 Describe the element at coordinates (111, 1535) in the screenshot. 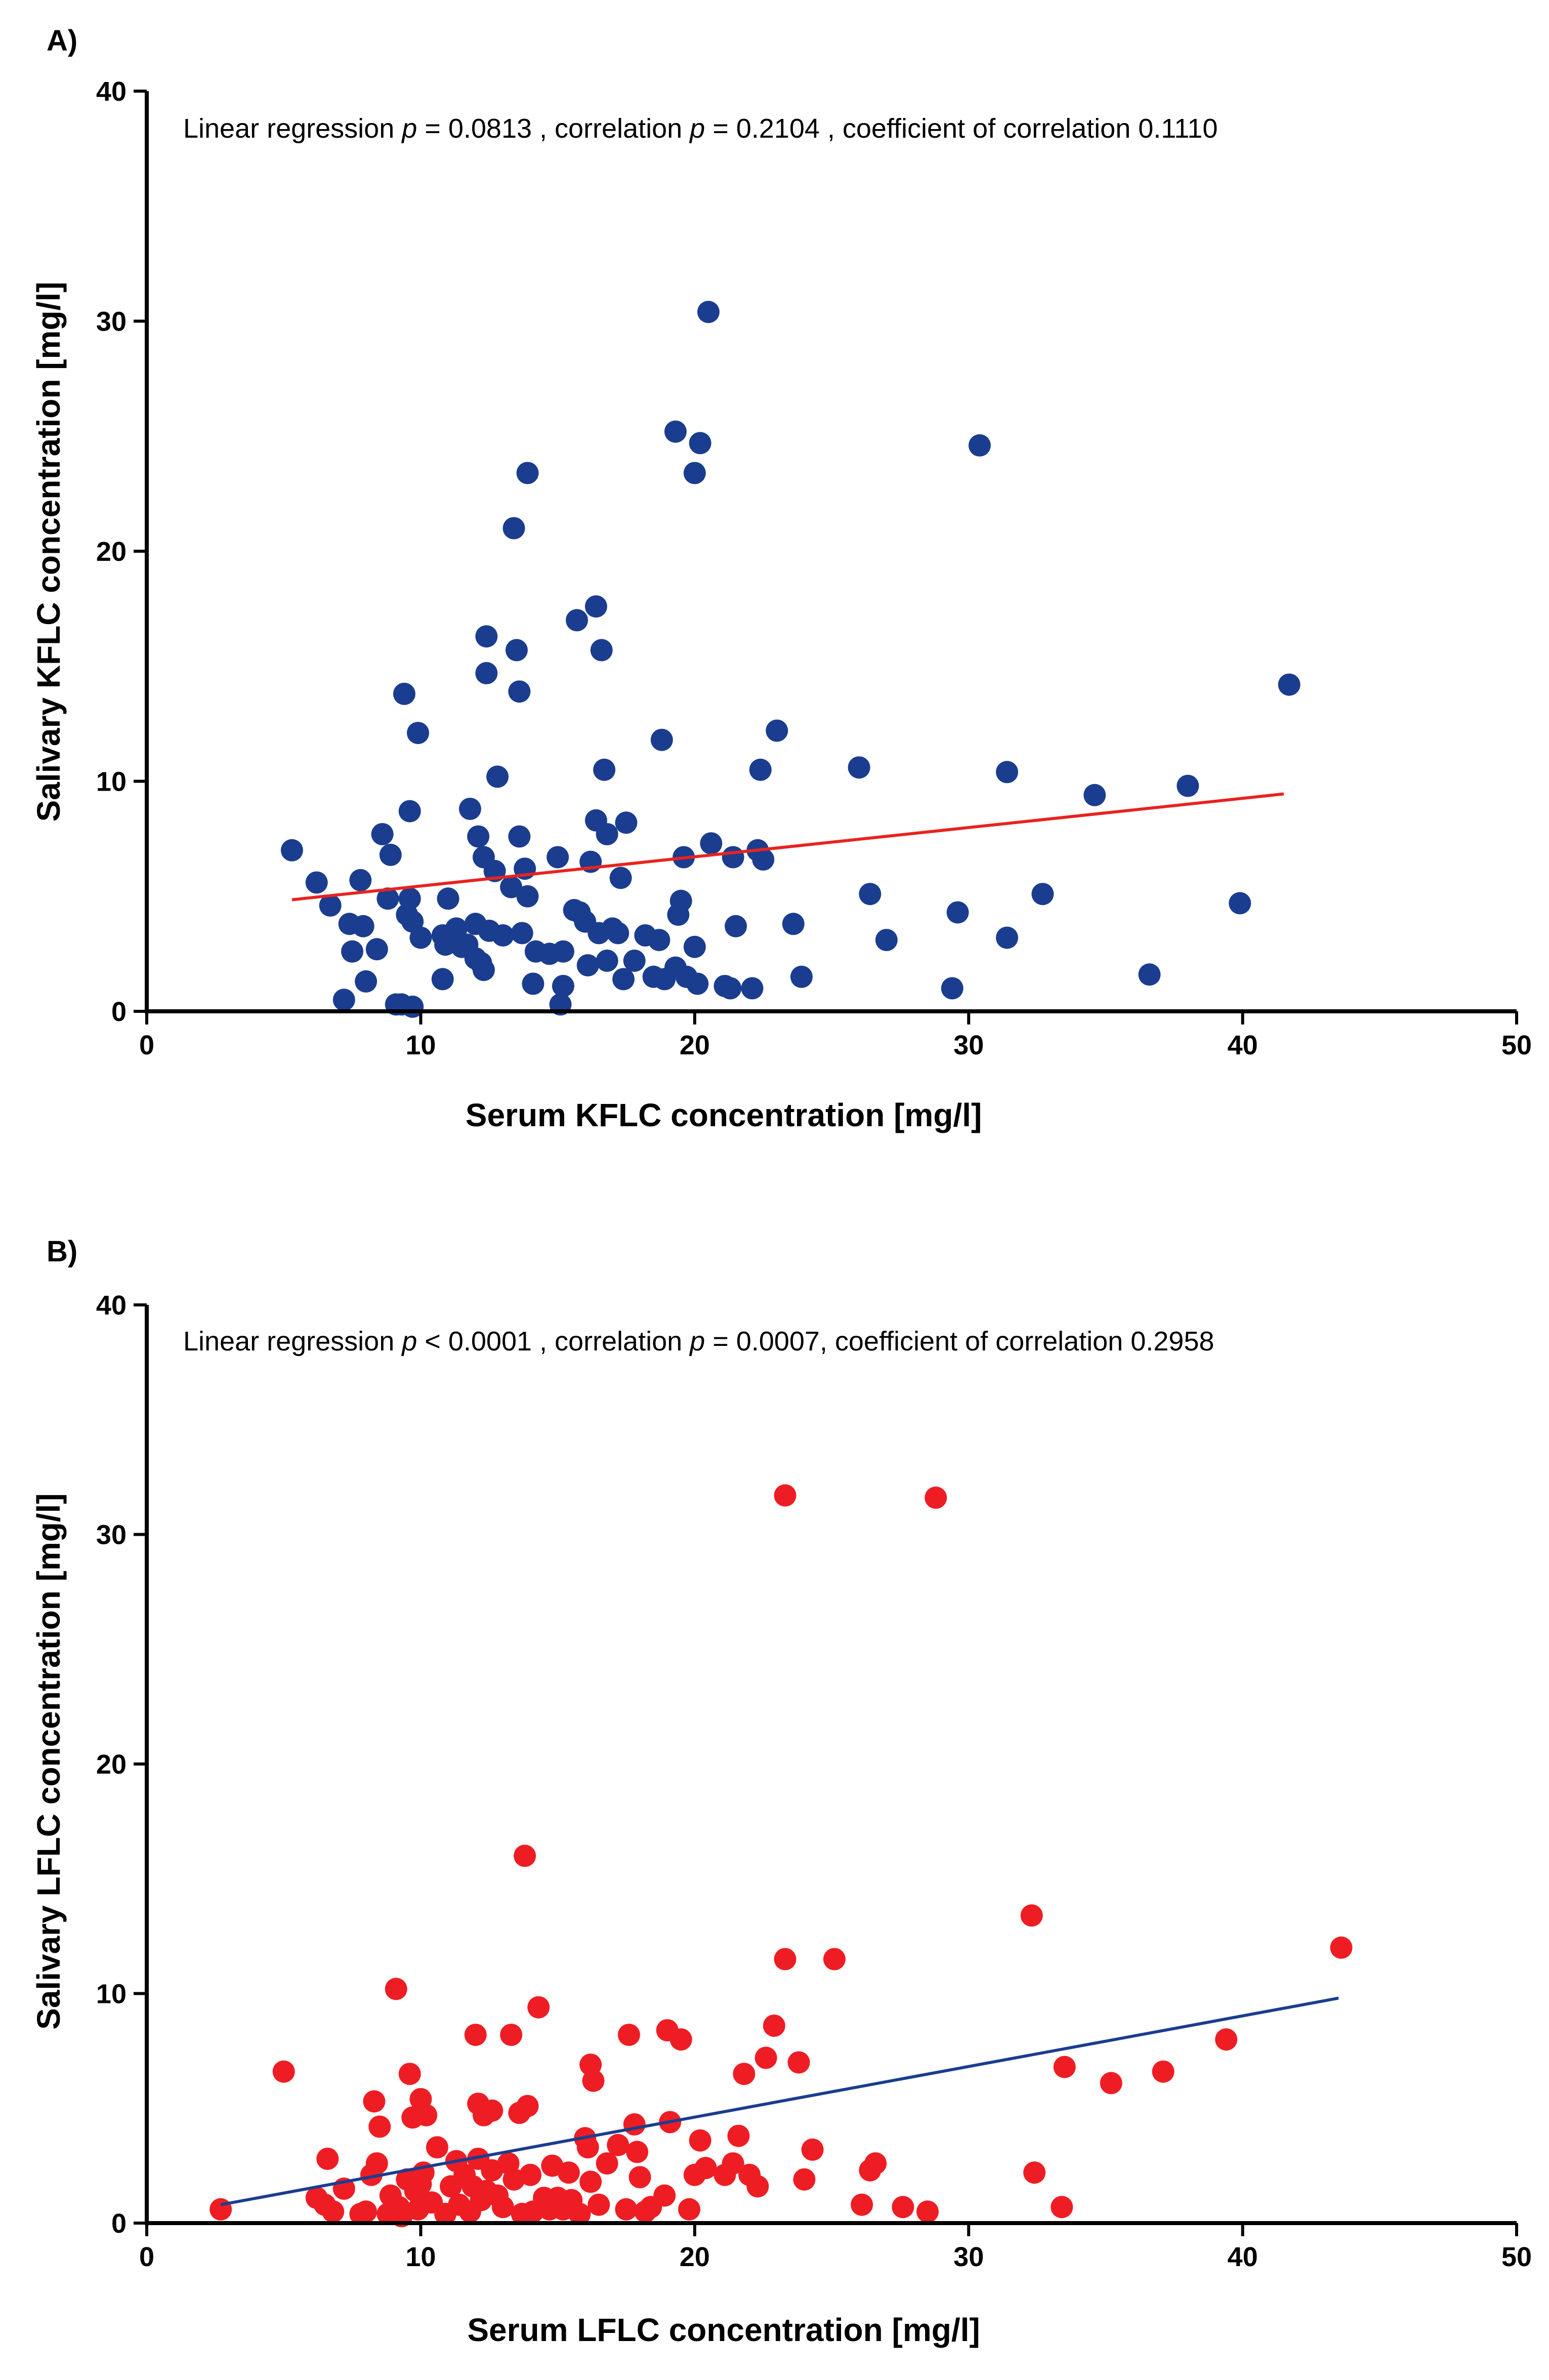

I see `panel-b-y-tick-label: 30` at that location.